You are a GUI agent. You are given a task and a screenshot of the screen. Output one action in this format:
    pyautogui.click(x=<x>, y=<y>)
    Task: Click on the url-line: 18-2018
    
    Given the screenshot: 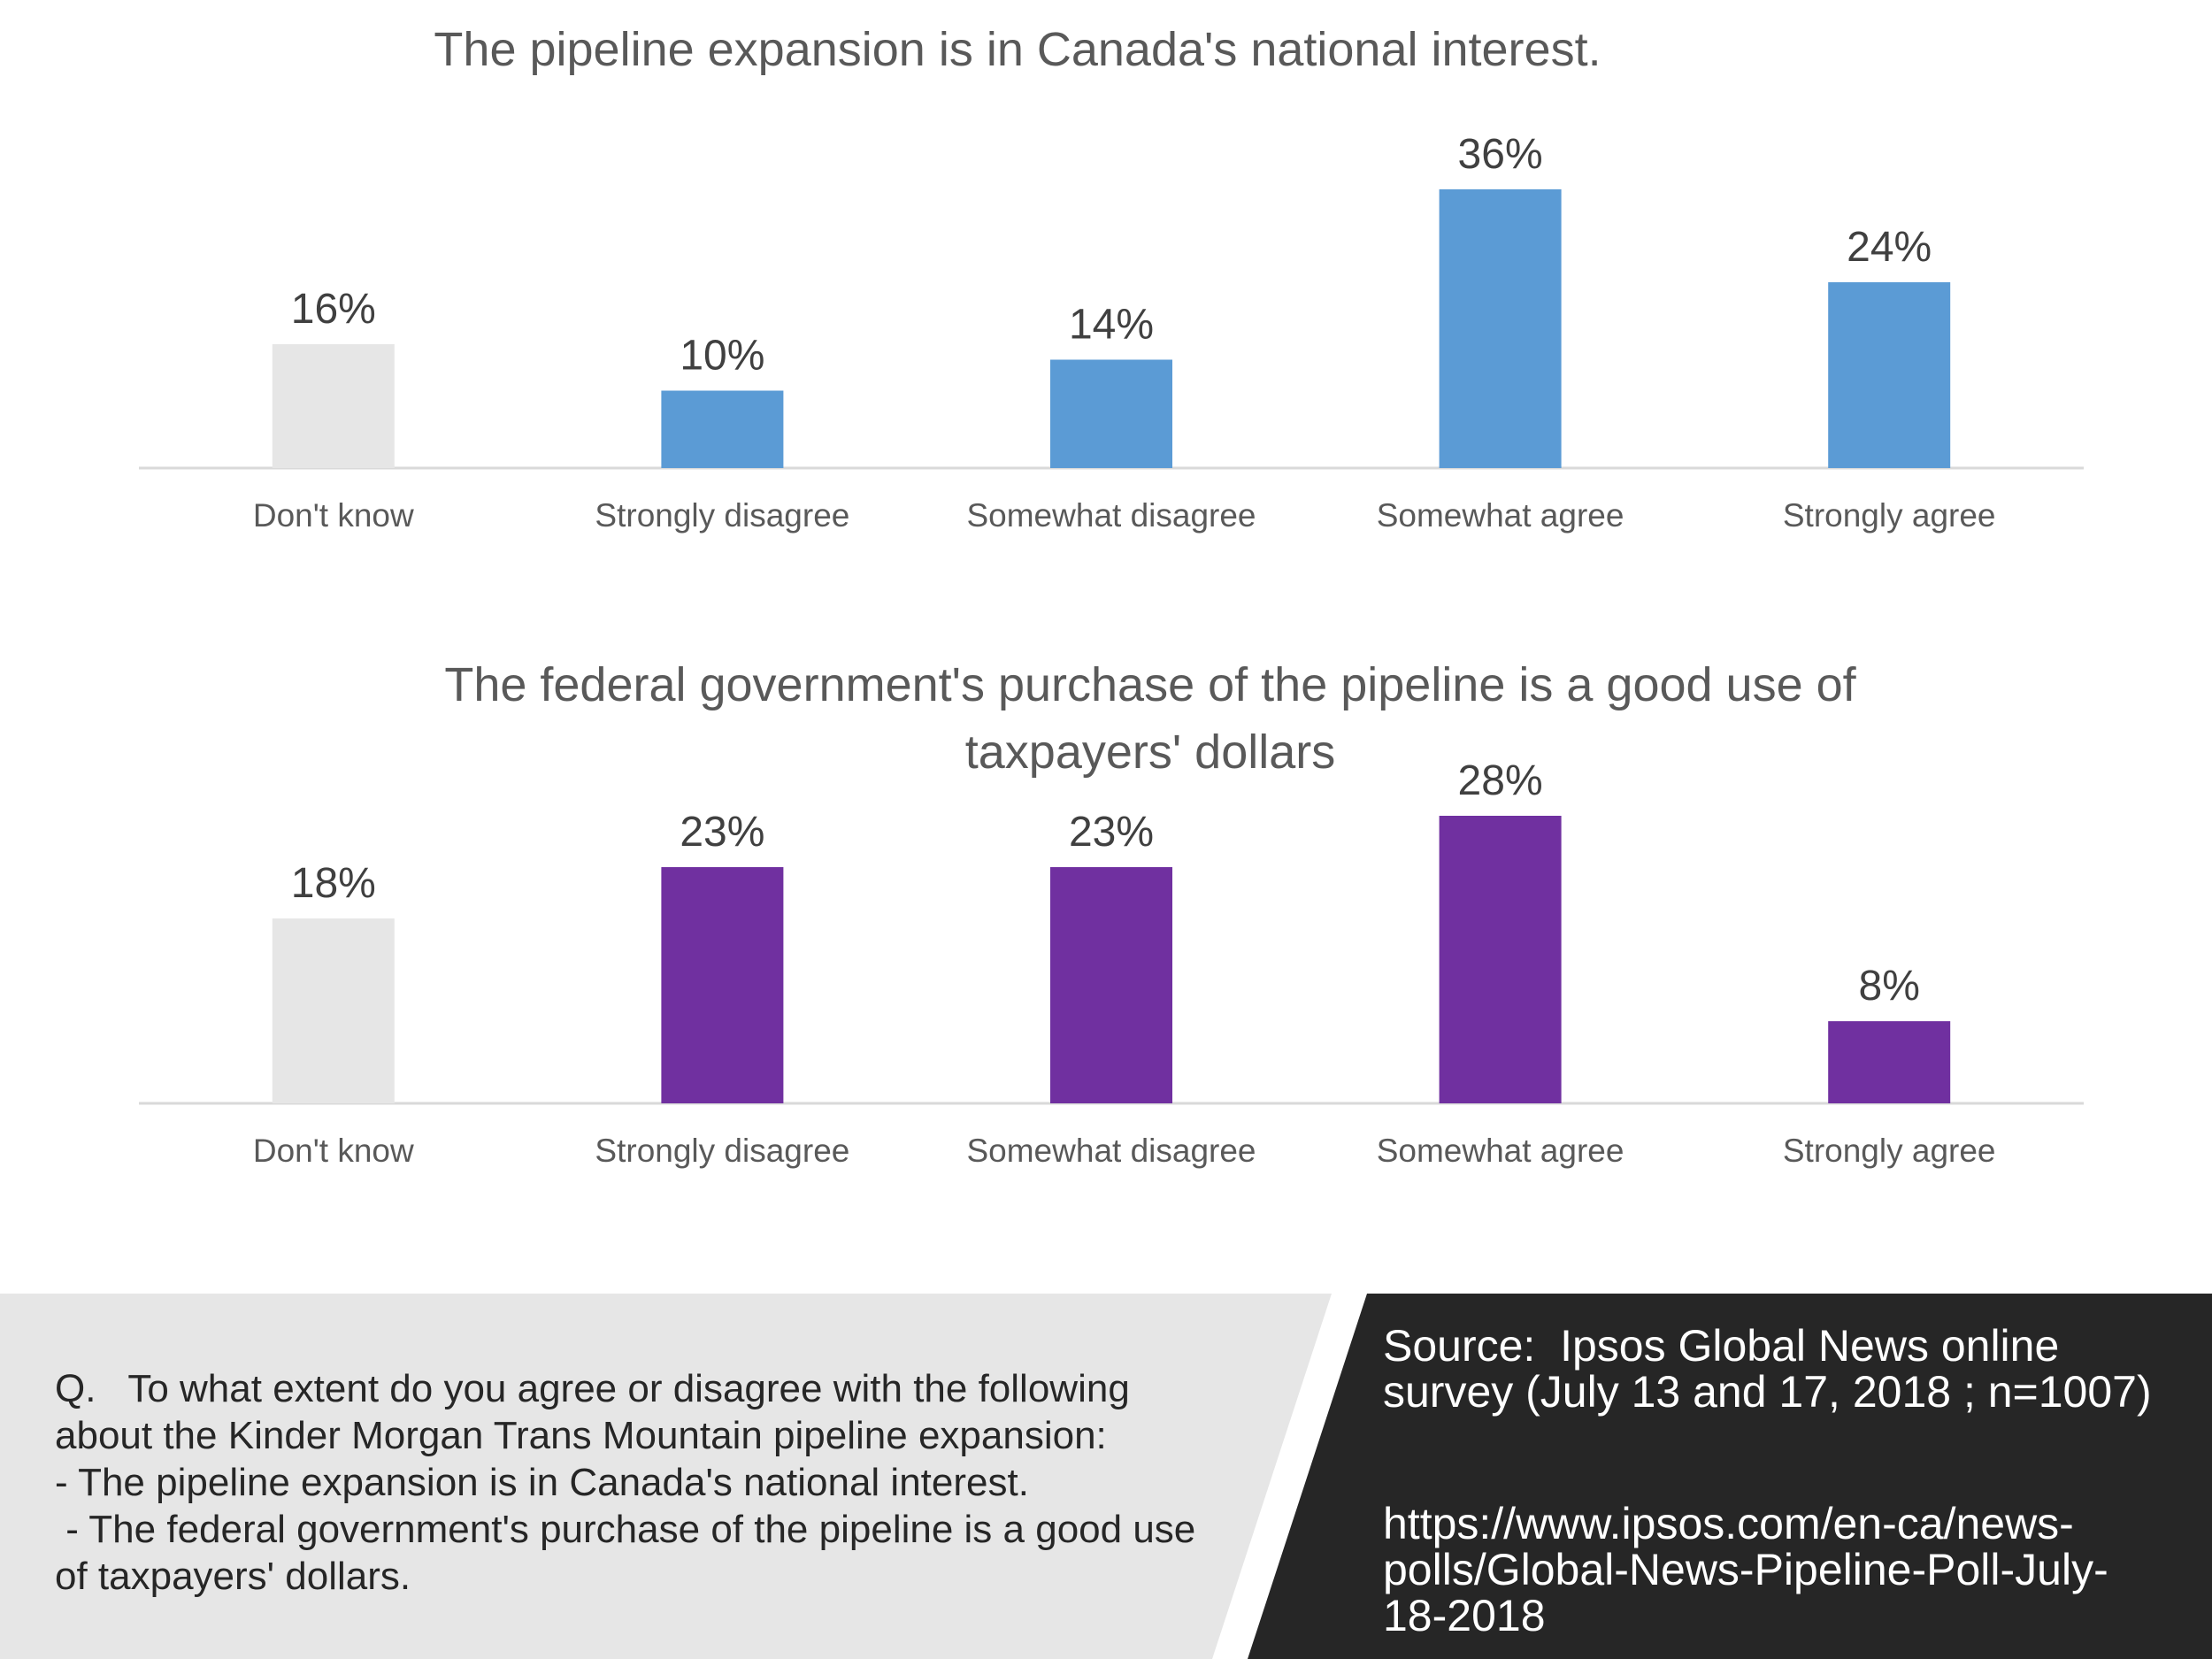 What is the action you would take?
    pyautogui.click(x=1465, y=1616)
    